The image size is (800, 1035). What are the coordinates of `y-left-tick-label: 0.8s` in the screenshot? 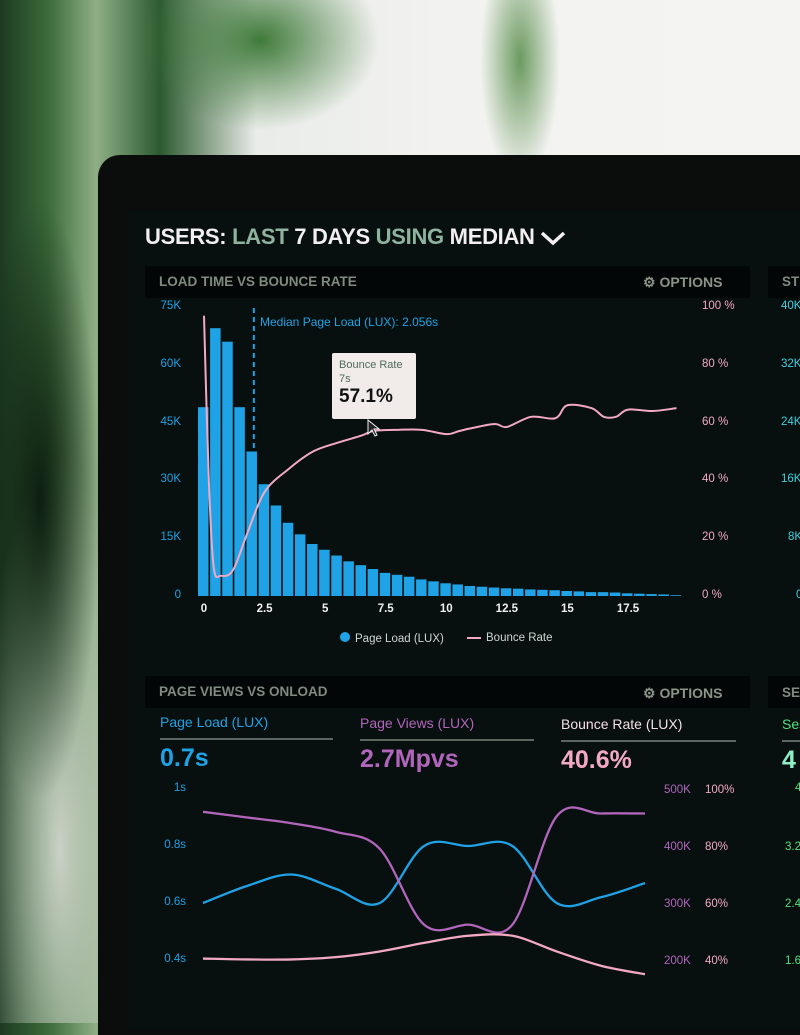 It's located at (175, 845).